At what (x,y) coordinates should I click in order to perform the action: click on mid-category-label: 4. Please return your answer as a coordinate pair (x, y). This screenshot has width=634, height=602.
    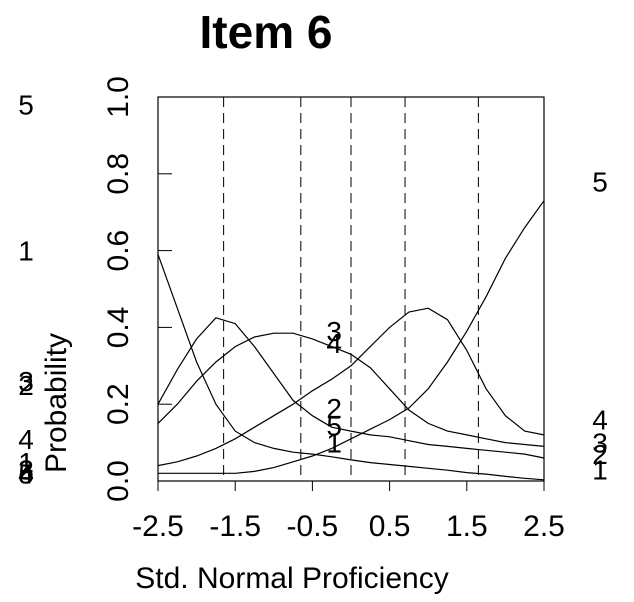
    Looking at the image, I should click on (334, 343).